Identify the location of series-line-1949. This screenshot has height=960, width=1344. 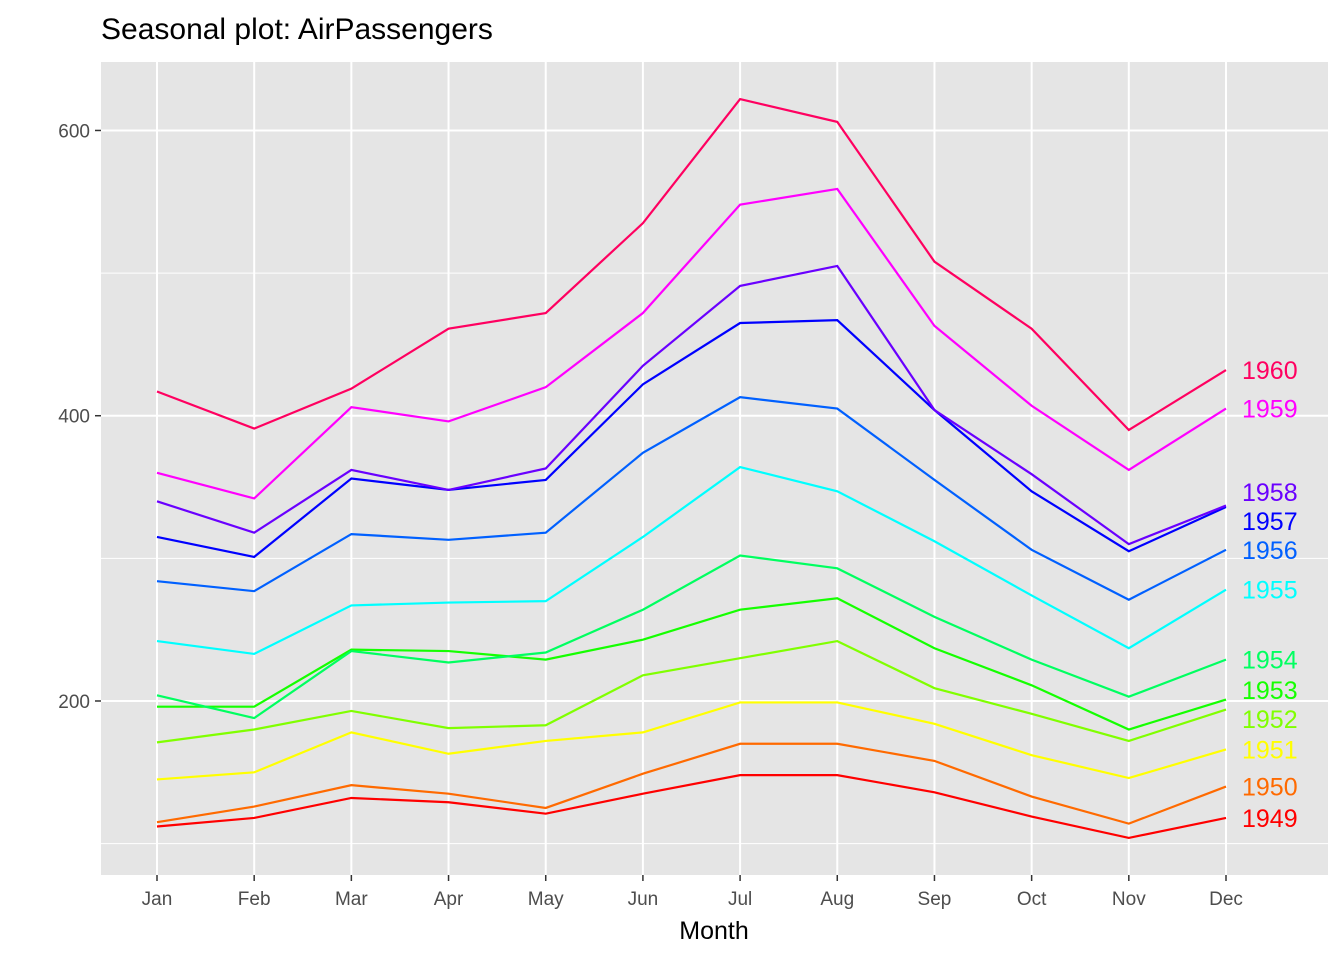
(691, 807).